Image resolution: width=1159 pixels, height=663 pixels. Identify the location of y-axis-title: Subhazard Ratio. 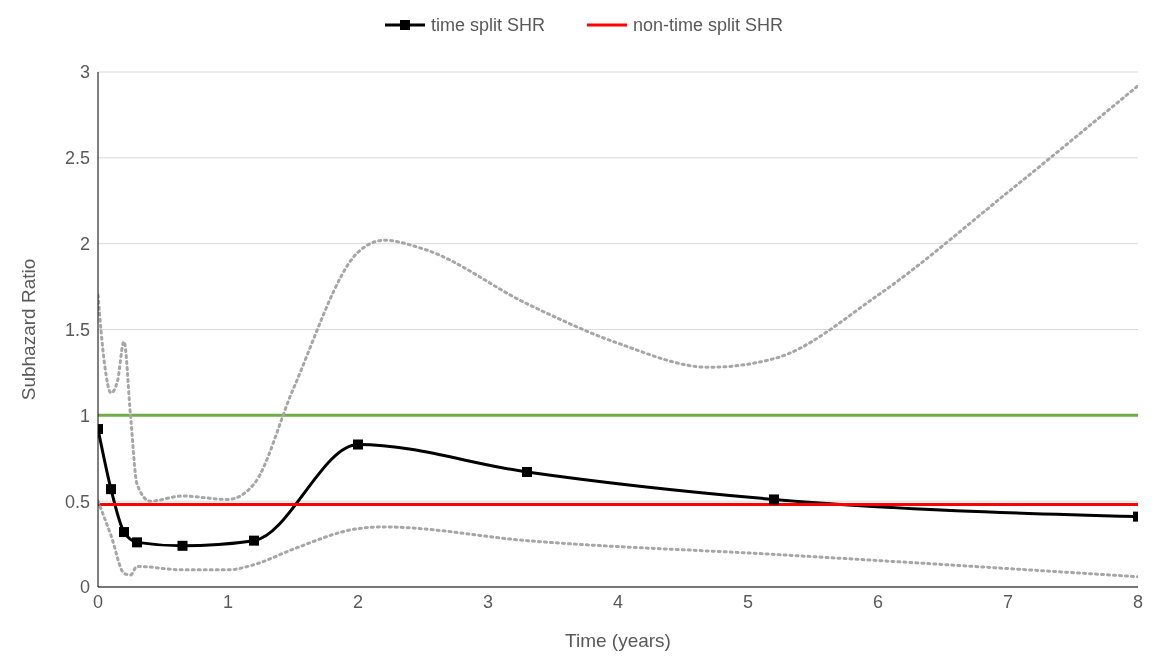
(28, 329).